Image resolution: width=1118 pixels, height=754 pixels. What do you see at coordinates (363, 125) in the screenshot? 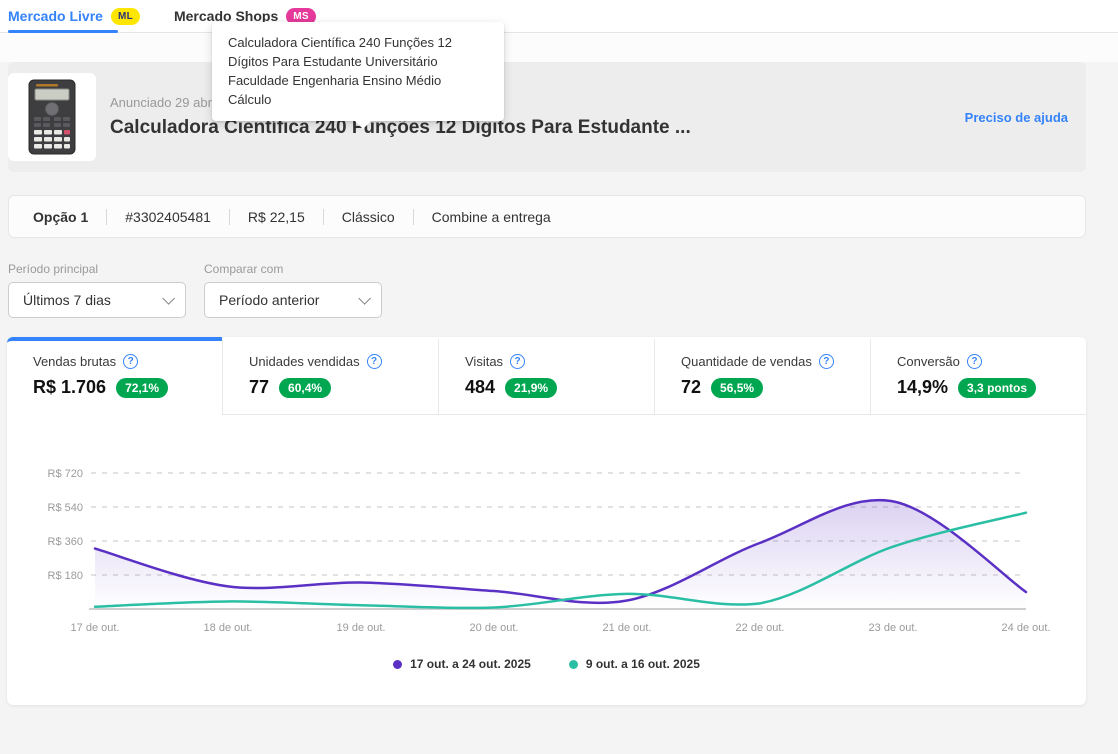
I see `tooltip-arrow-icon` at bounding box center [363, 125].